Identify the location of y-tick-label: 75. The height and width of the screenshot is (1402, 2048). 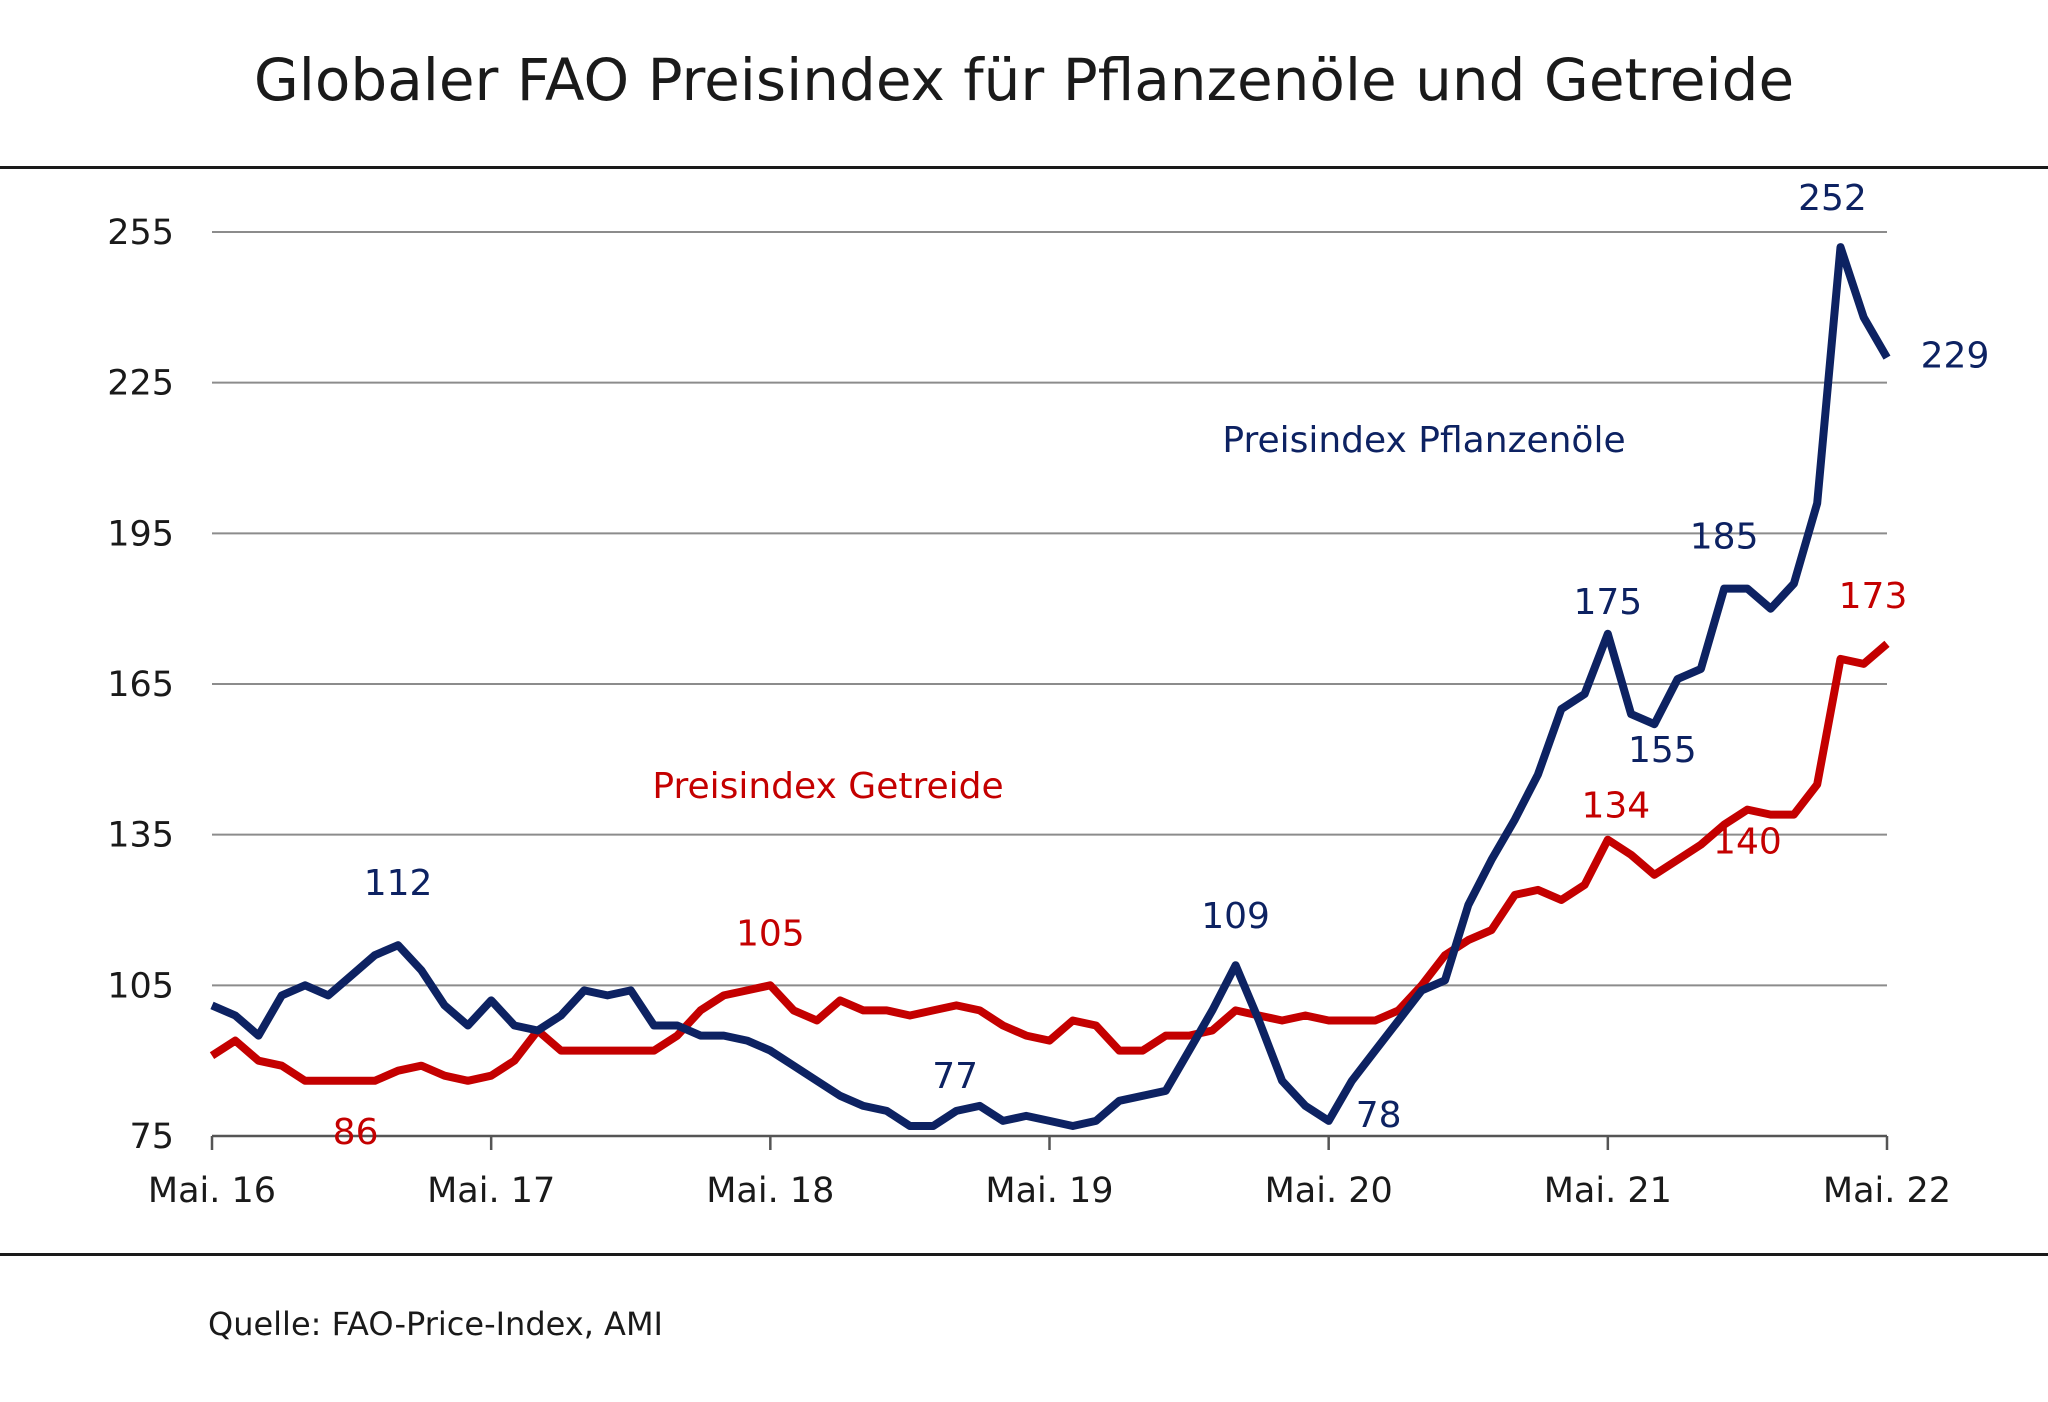
(151, 1137).